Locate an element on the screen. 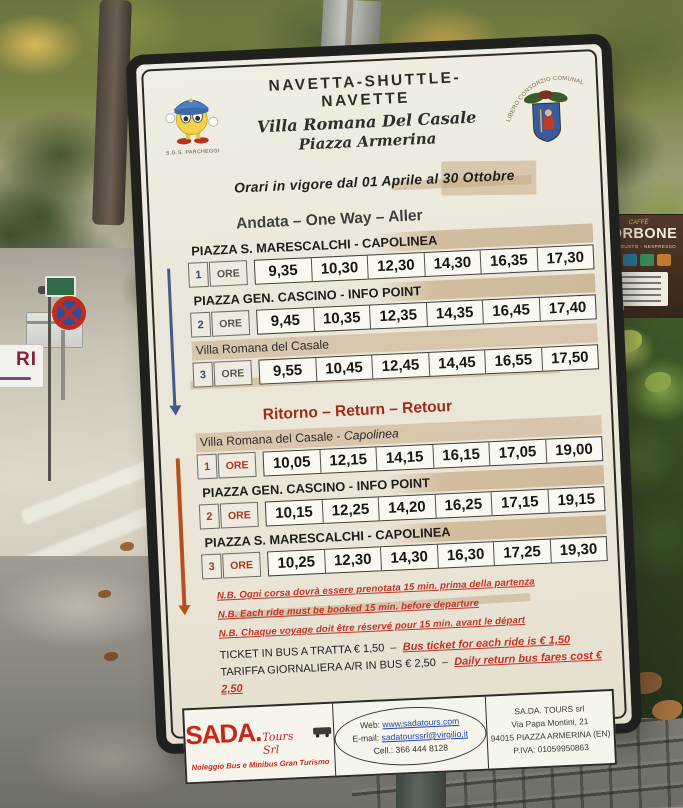 Image resolution: width=683 pixels, height=808 pixels. time-cell: 10,35 is located at coordinates (341, 318).